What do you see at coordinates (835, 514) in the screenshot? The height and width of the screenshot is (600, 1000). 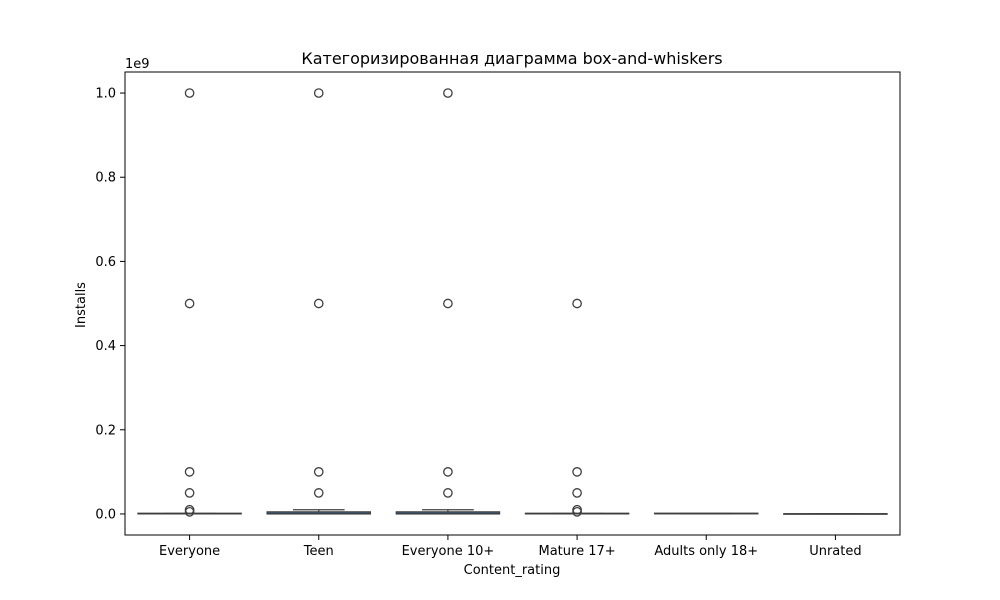 I see `box-unrated` at bounding box center [835, 514].